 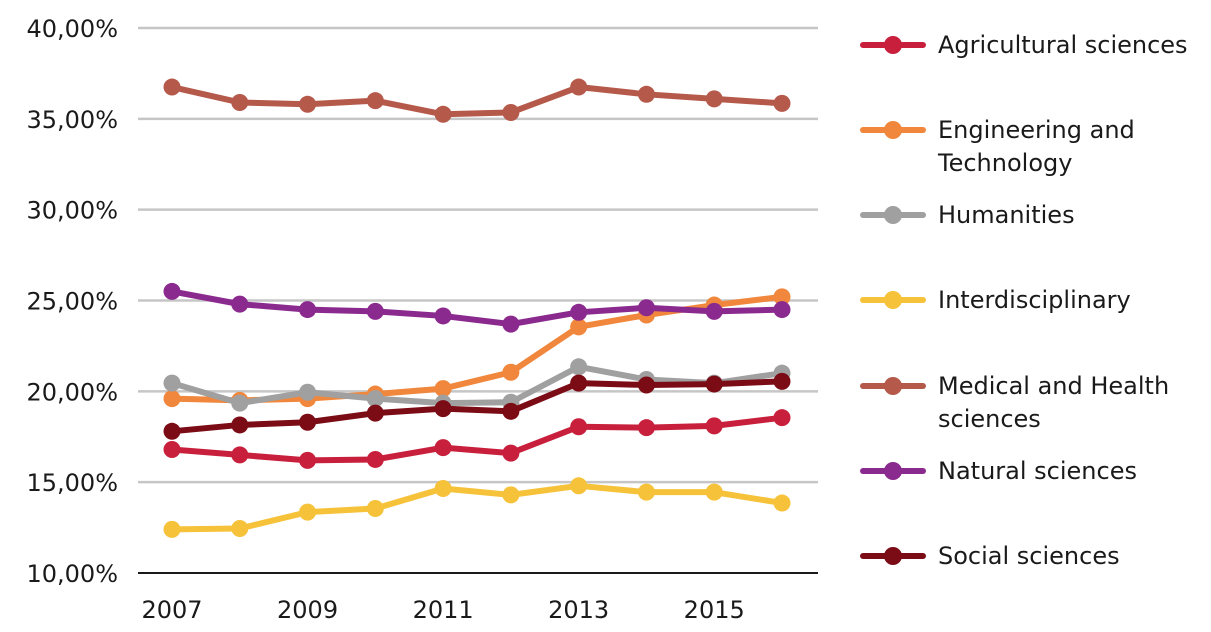 What do you see at coordinates (72, 302) in the screenshot?
I see `y-tick-label: 25,00%` at bounding box center [72, 302].